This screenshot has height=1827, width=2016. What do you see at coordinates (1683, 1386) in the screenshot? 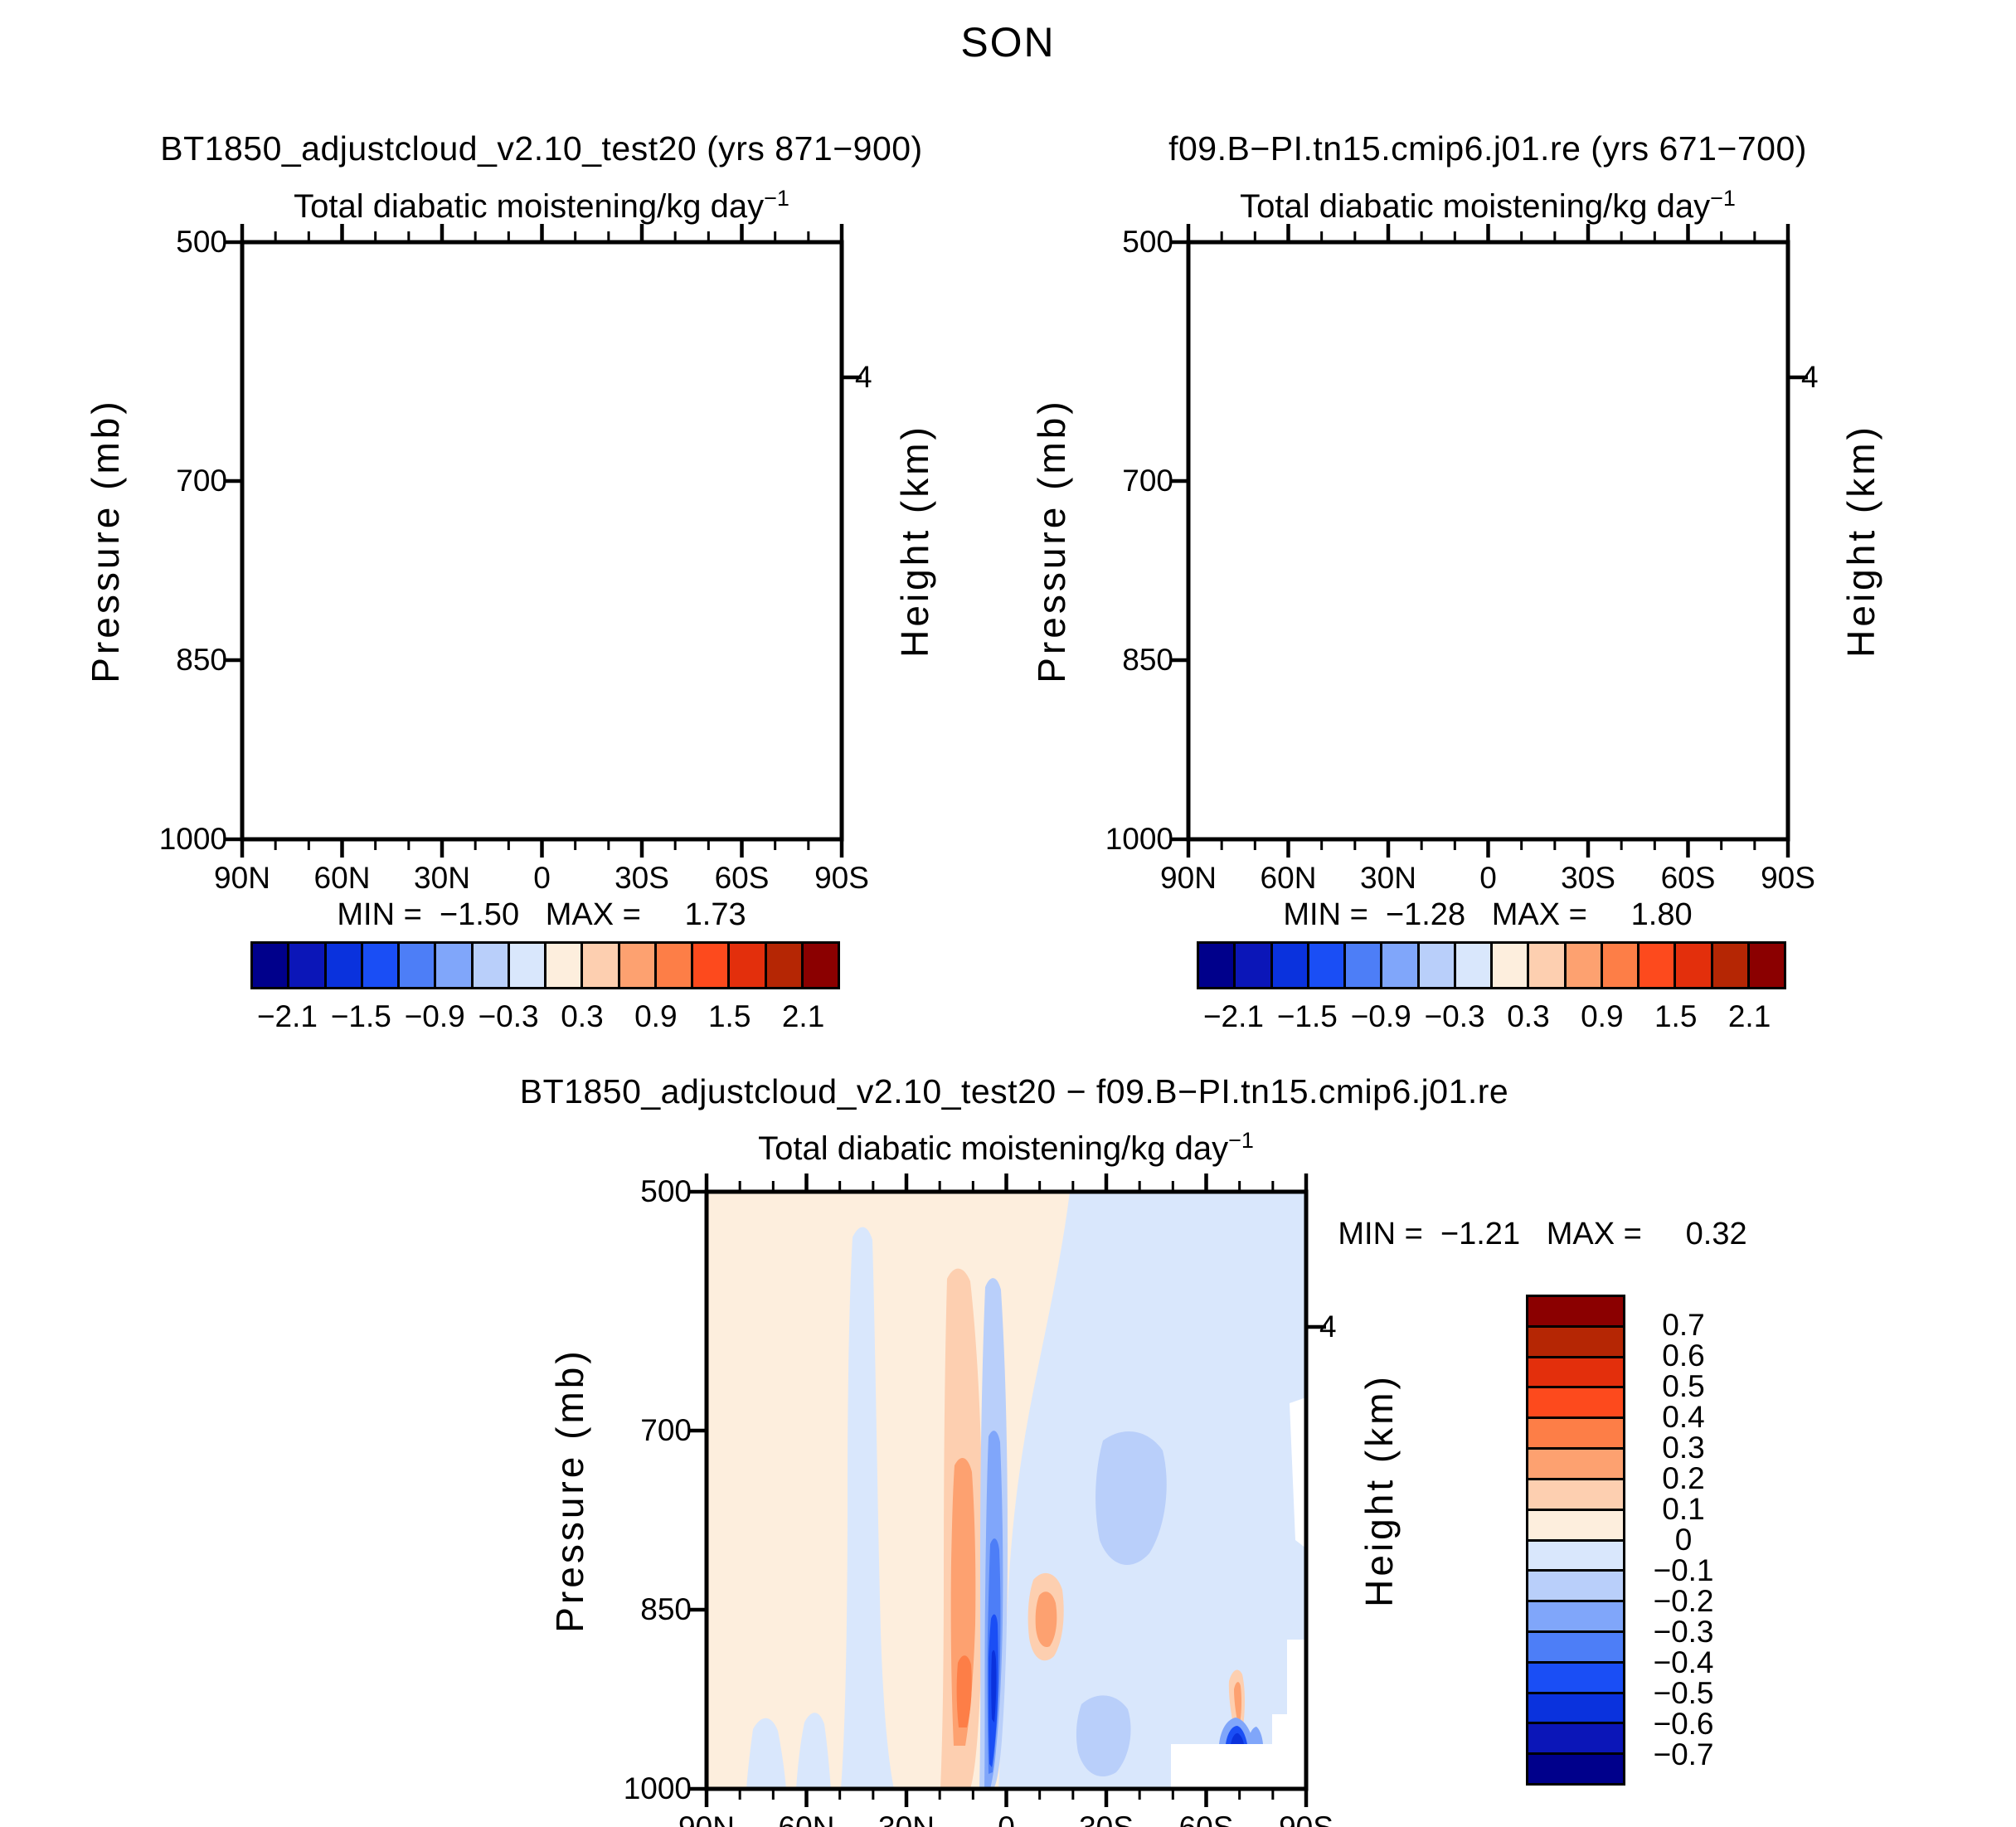
I see `diff-colorbar-tick-label: 0.5` at bounding box center [1683, 1386].